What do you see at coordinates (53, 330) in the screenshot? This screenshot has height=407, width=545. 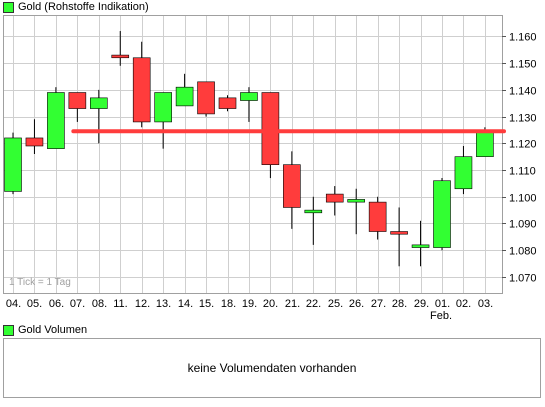 I see `volume-legend-label: Gold Volumen` at bounding box center [53, 330].